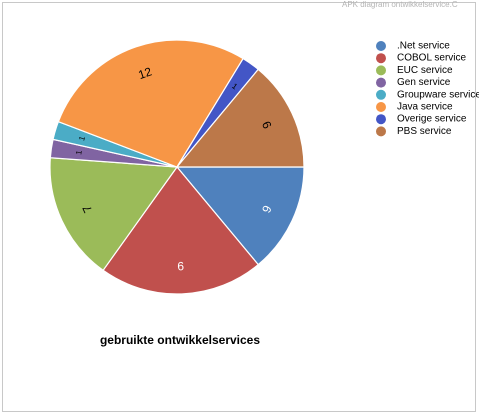  What do you see at coordinates (432, 119) in the screenshot?
I see `legend-label: Overige service` at bounding box center [432, 119].